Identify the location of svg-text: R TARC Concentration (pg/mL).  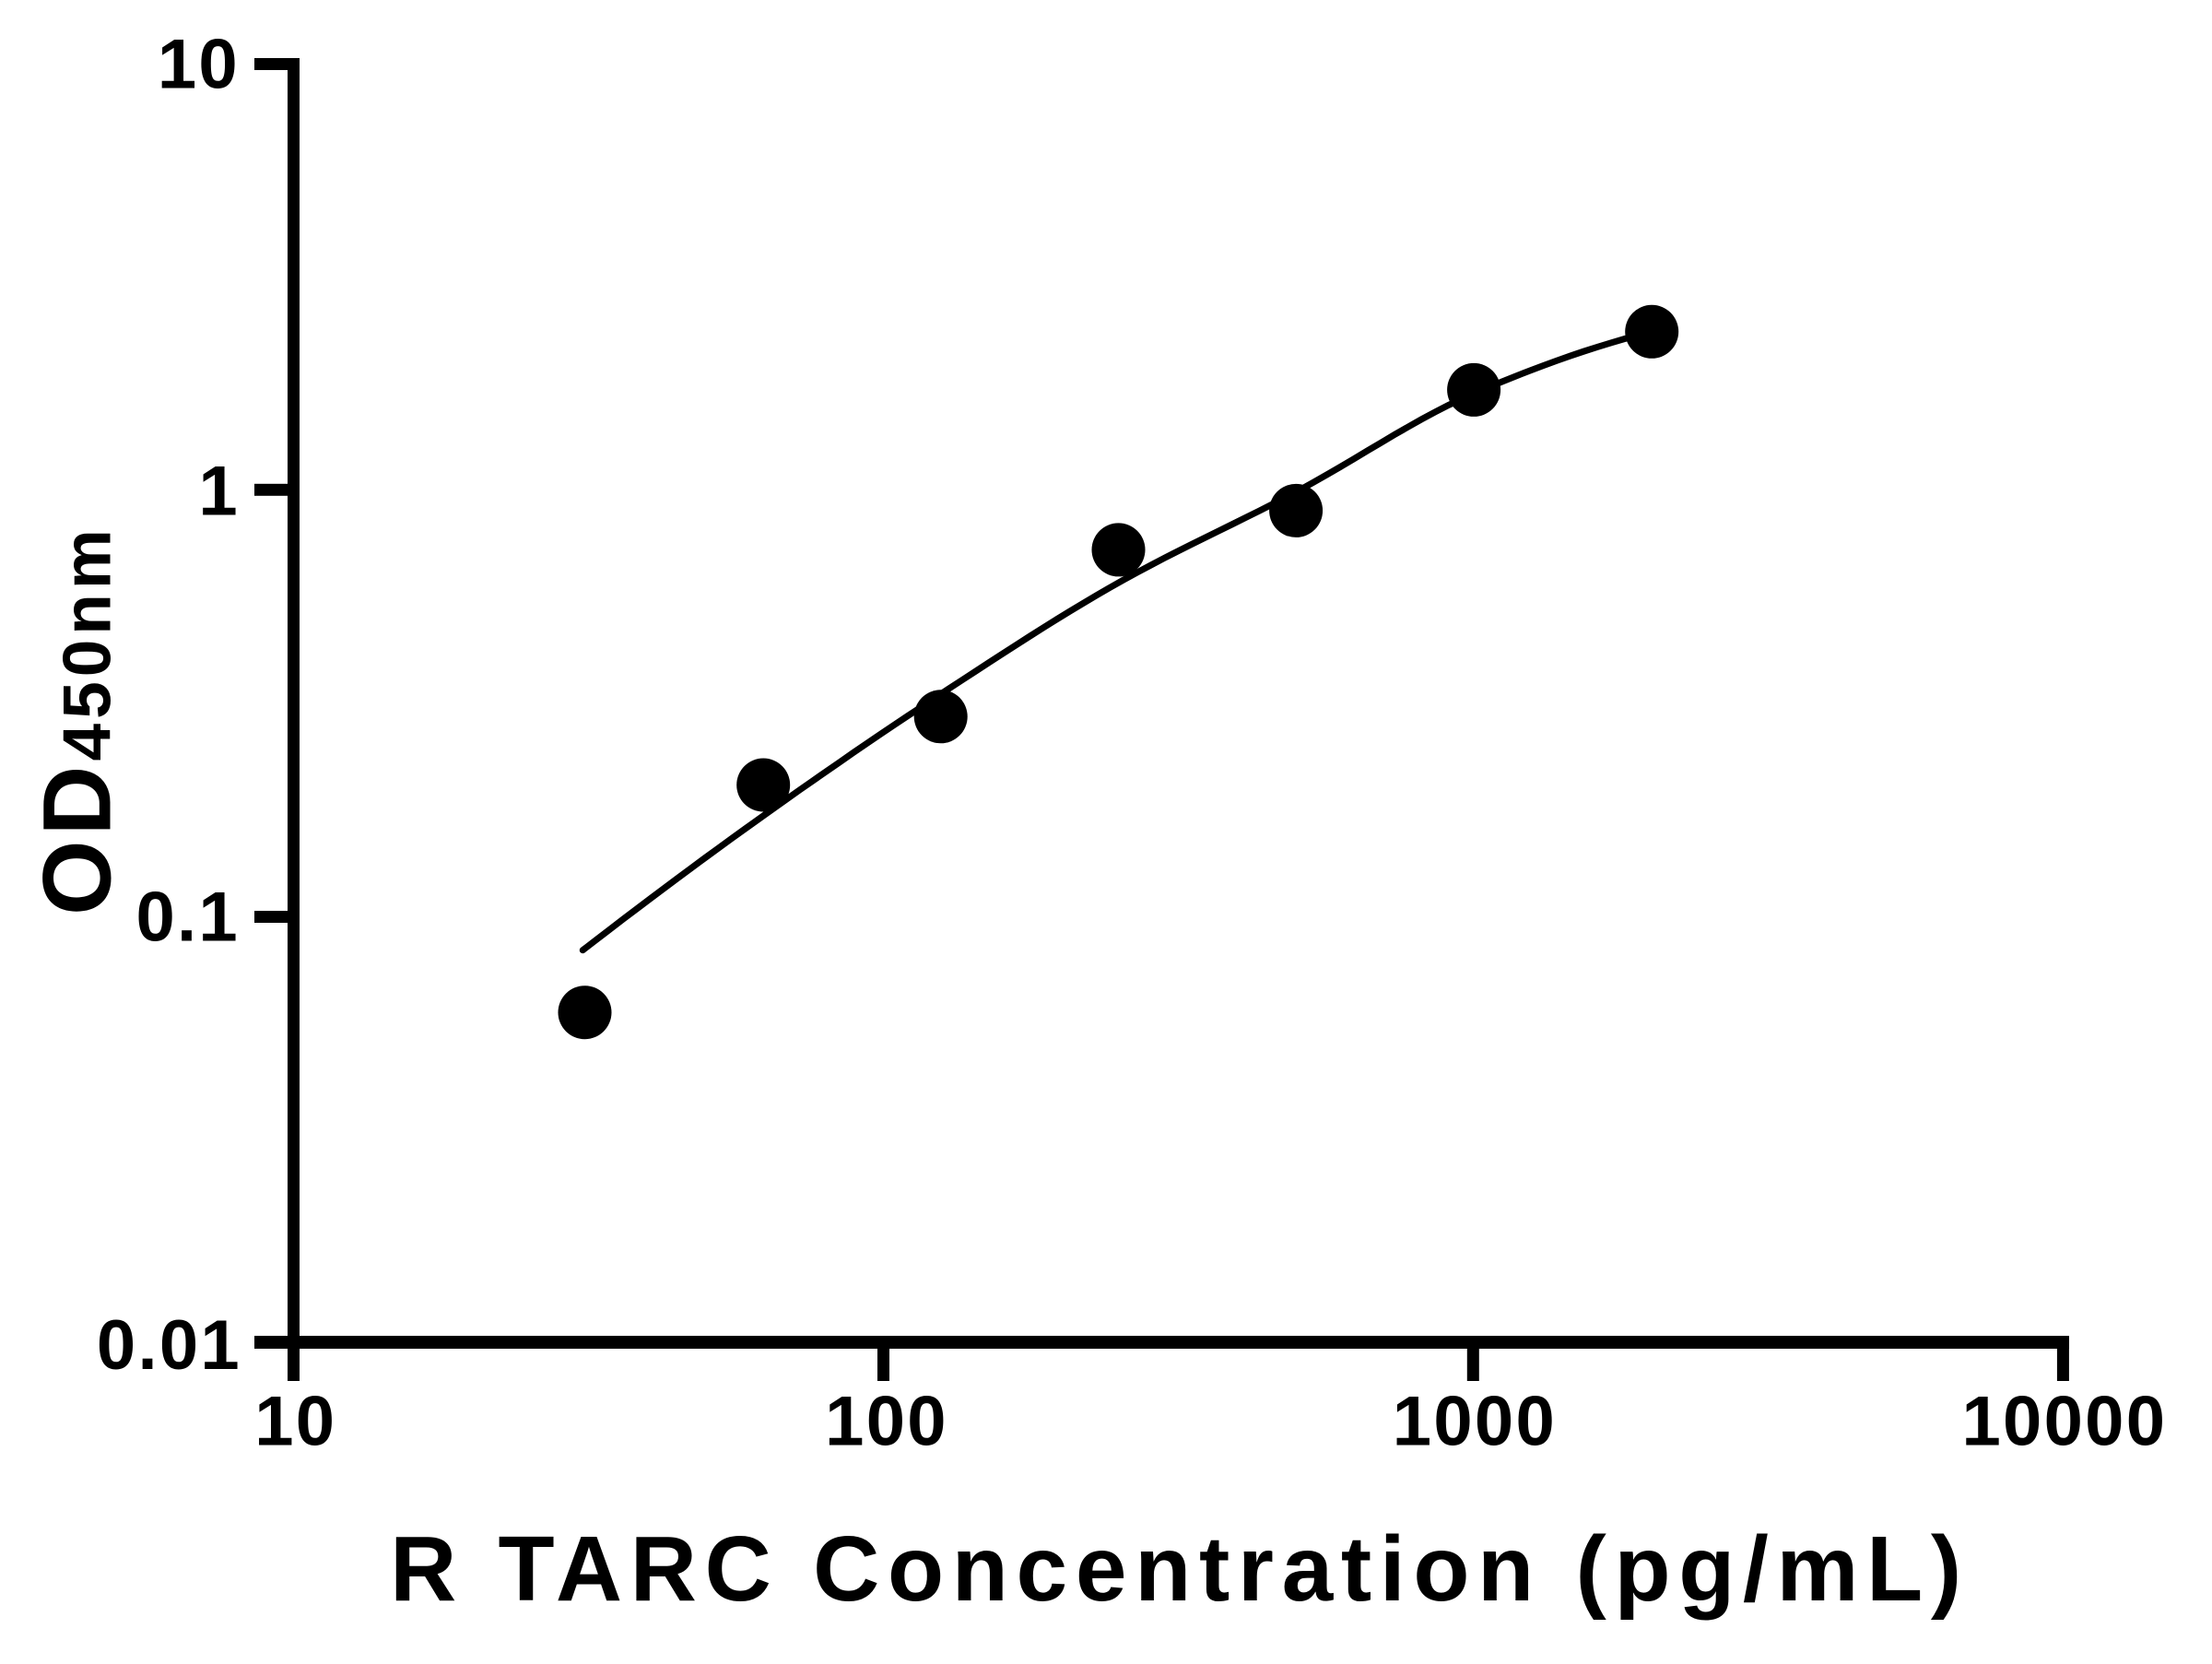
(1180, 1569).